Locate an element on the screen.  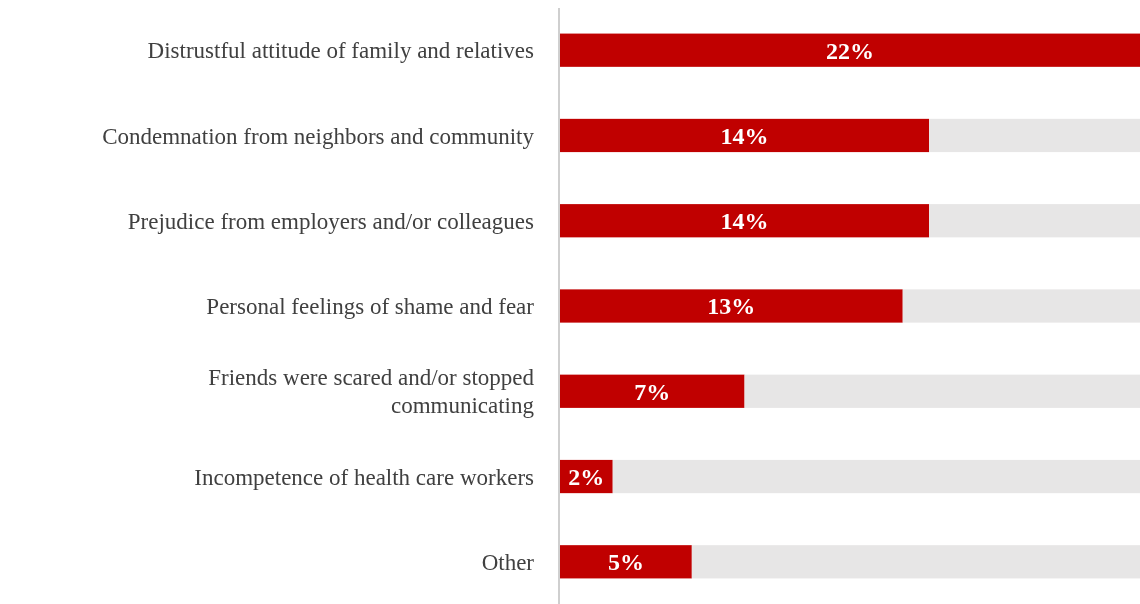
data-label: 22% is located at coordinates (850, 50).